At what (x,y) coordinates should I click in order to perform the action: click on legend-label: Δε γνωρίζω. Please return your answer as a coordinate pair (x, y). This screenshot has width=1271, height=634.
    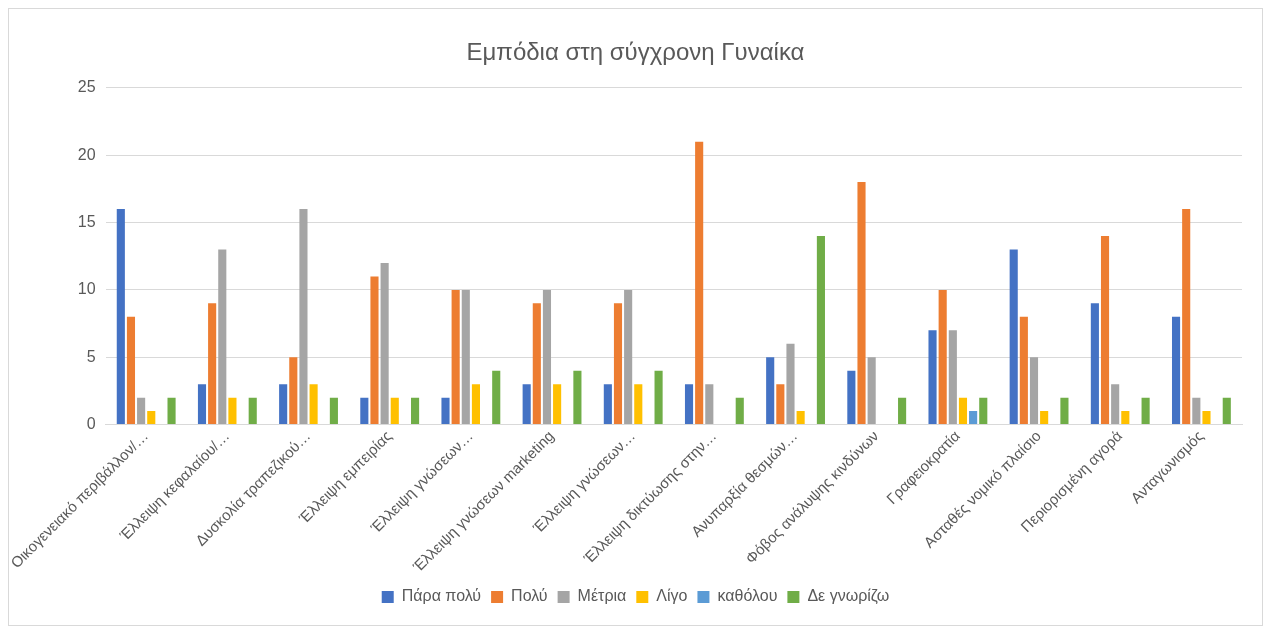
    Looking at the image, I should click on (848, 596).